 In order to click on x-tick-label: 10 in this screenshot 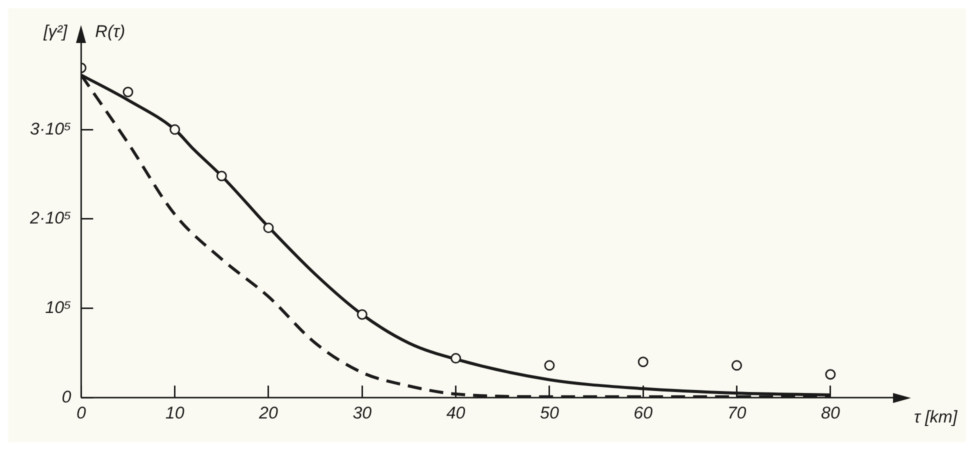, I will do `click(175, 413)`.